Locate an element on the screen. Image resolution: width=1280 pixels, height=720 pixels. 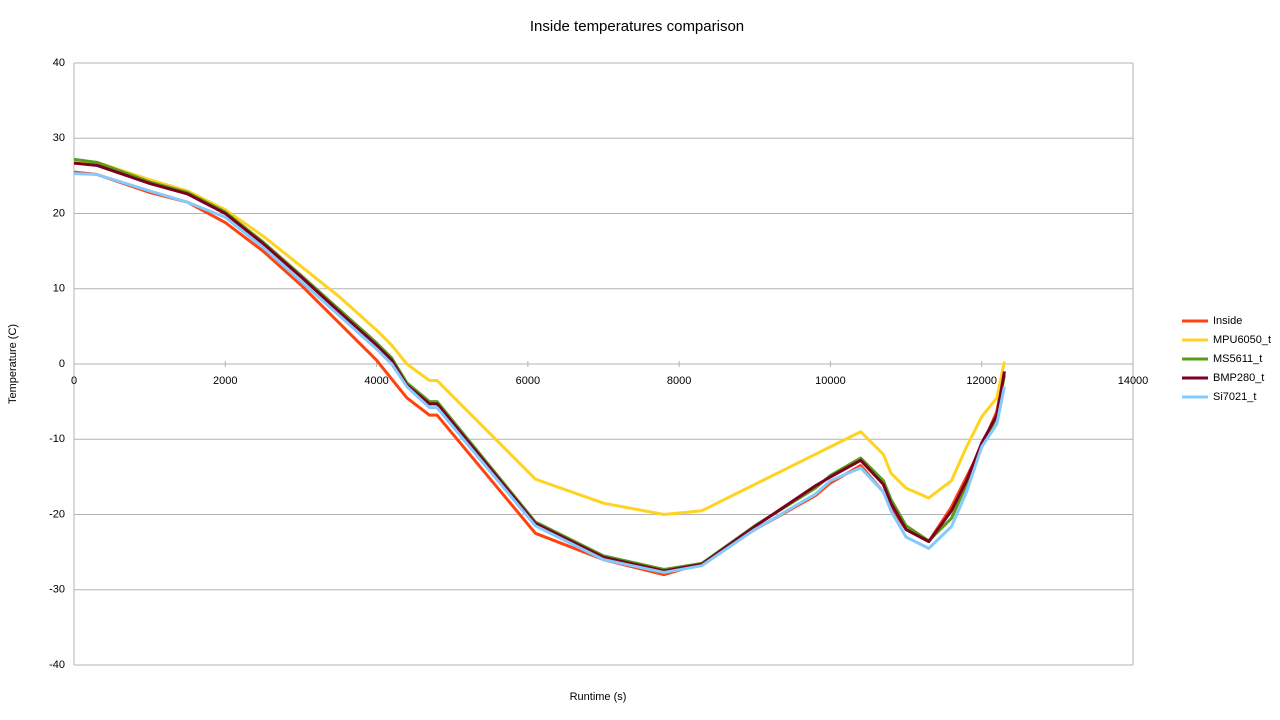
legend-label: MPU6050_t is located at coordinates (1242, 340).